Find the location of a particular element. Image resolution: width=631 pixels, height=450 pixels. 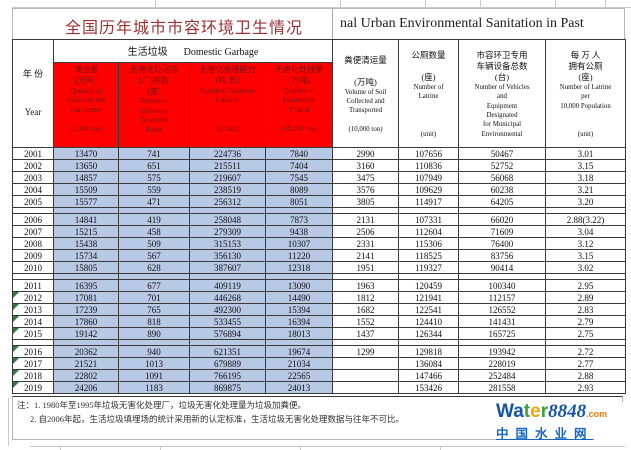

table-cell: 15577 is located at coordinates (86, 201).